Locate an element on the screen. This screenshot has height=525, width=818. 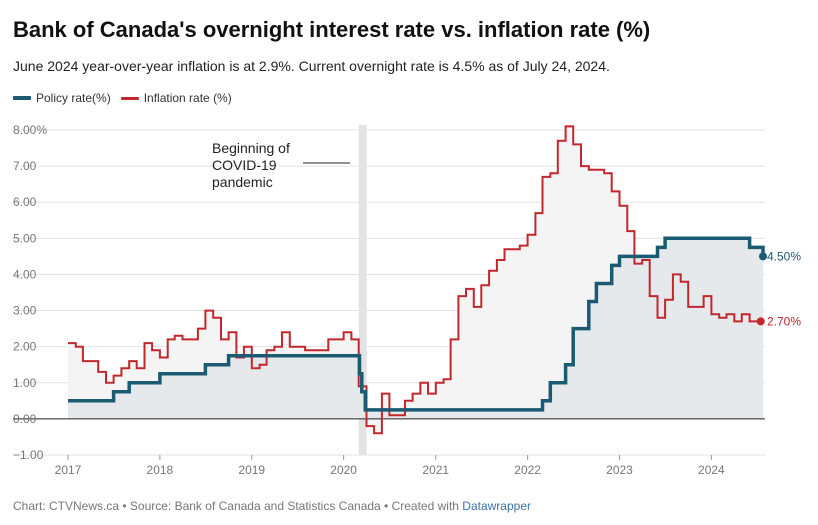
inflation-end-label: 2.70% is located at coordinates (784, 321).